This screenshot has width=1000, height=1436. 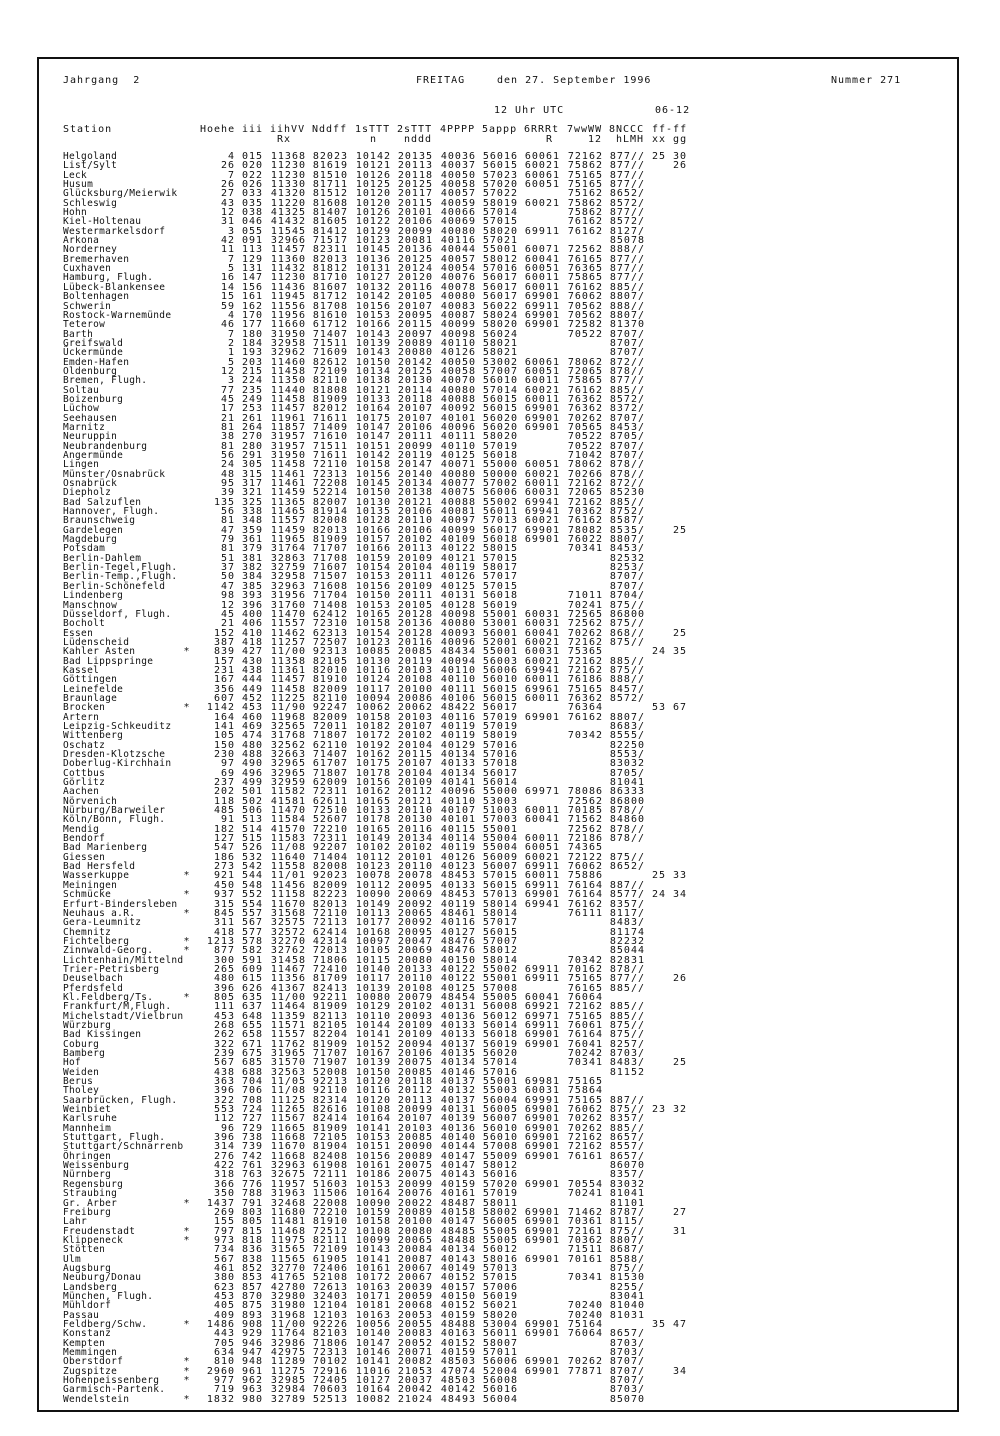 I want to click on cell-iihVV: 11557, so click(x=288, y=1035).